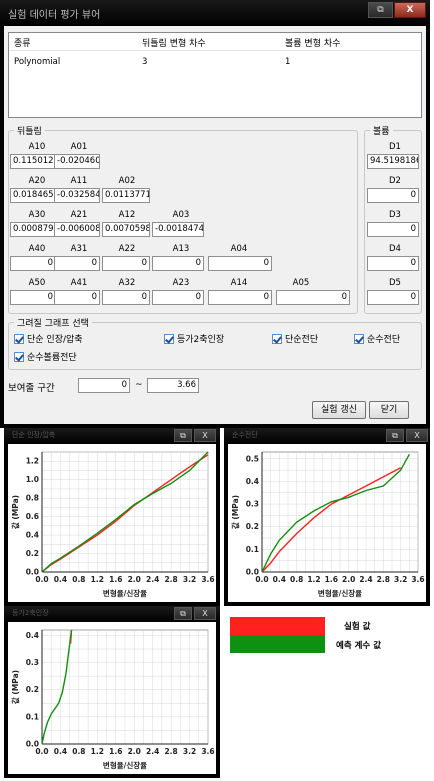 The image size is (434, 781). Describe the element at coordinates (395, 147) in the screenshot. I see `volume-label-d1: D1` at that location.